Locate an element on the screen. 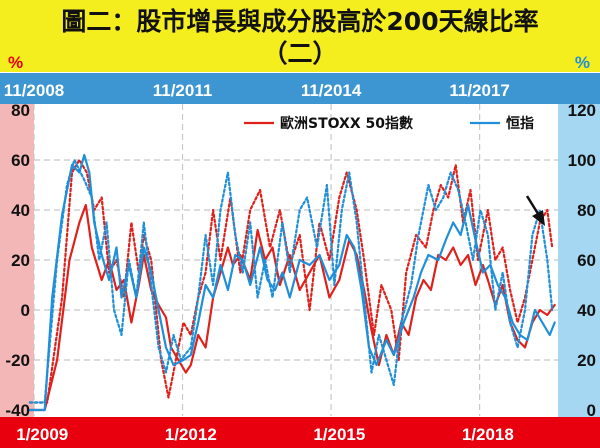 Image resolution: width=600 pixels, height=448 pixels. chart-subtitle: （二） is located at coordinates (299, 53).